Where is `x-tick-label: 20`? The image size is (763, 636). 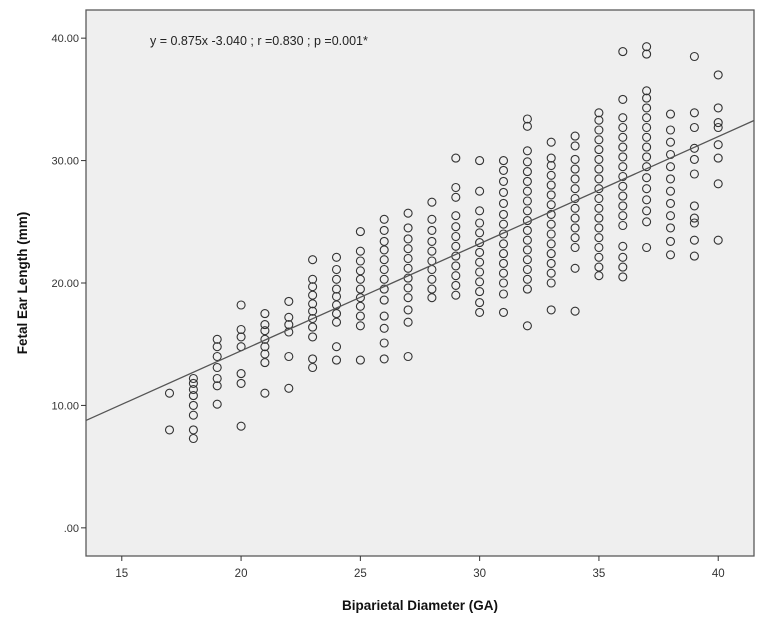 x-tick-label: 20 is located at coordinates (241, 574).